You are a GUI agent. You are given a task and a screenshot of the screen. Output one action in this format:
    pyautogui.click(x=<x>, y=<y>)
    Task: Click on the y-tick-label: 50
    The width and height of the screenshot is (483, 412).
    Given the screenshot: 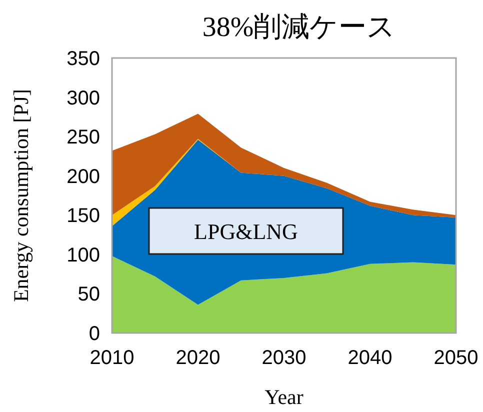 What is the action you would take?
    pyautogui.click(x=89, y=295)
    